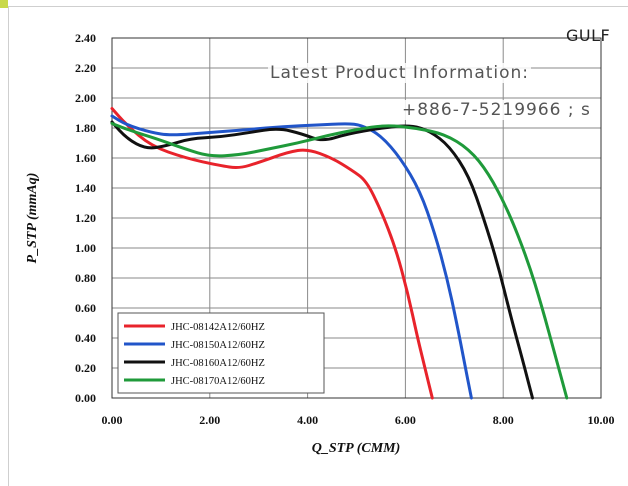  I want to click on y-tick-label: 1.80, so click(85, 128).